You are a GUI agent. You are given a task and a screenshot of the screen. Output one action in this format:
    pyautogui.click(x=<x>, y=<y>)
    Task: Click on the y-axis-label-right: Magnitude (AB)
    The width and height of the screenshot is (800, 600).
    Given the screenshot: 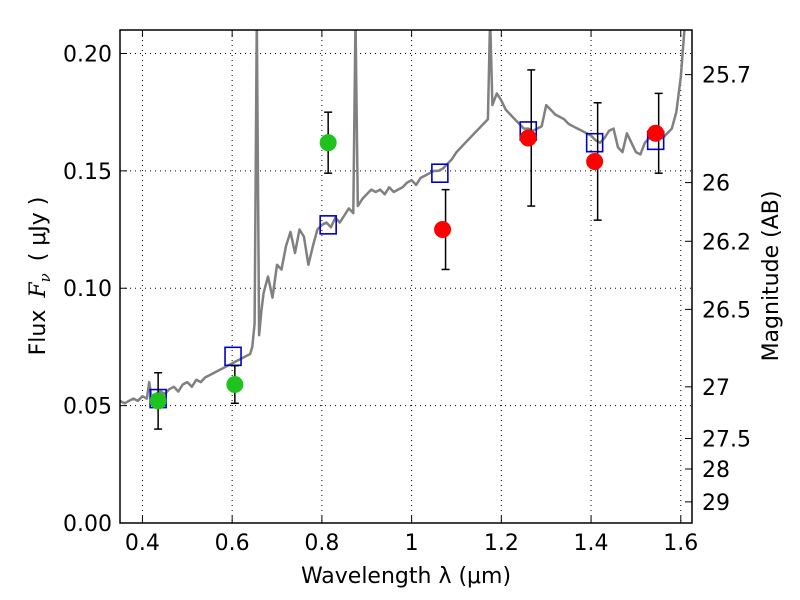 What is the action you would take?
    pyautogui.click(x=771, y=276)
    